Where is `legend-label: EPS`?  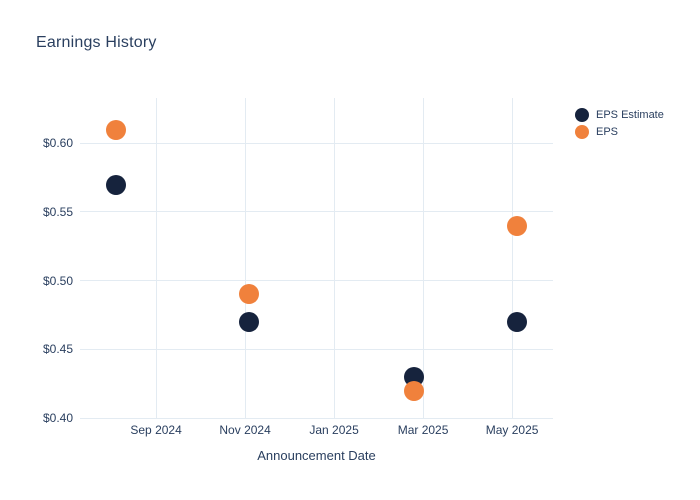
legend-label: EPS is located at coordinates (607, 131).